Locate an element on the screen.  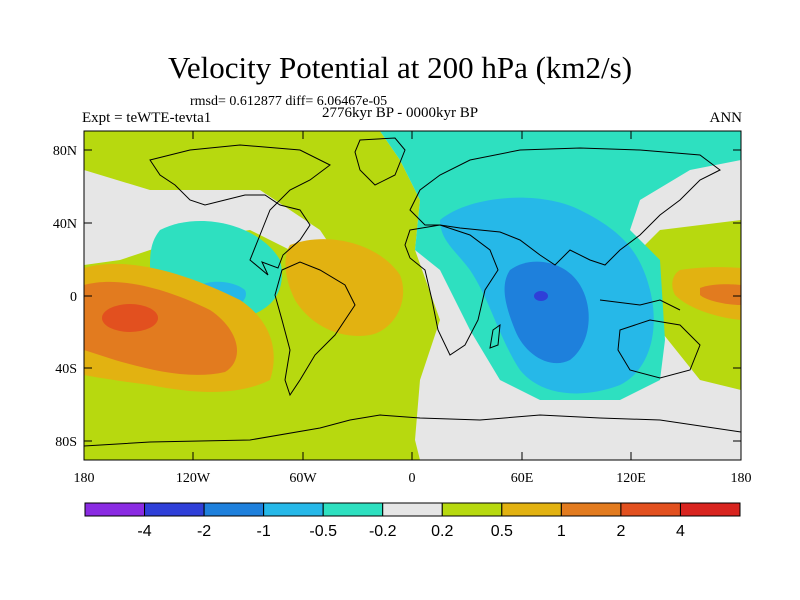
lon-label: 120W is located at coordinates (193, 478).